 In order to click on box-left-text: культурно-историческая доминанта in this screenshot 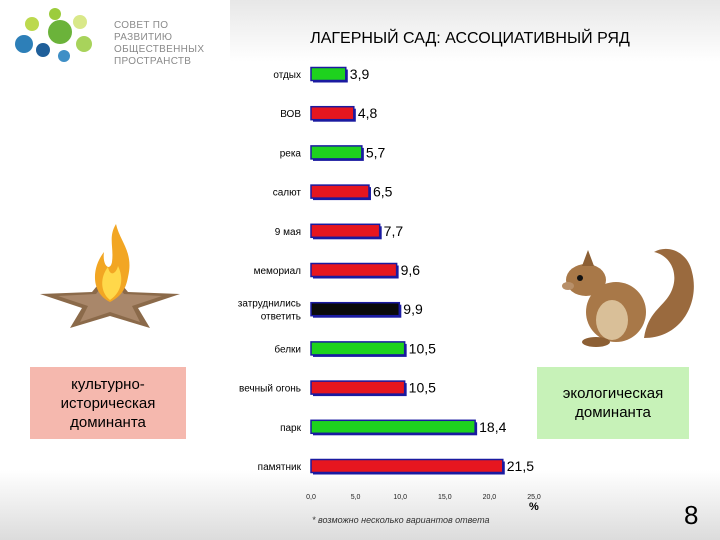, I will do `click(108, 403)`.